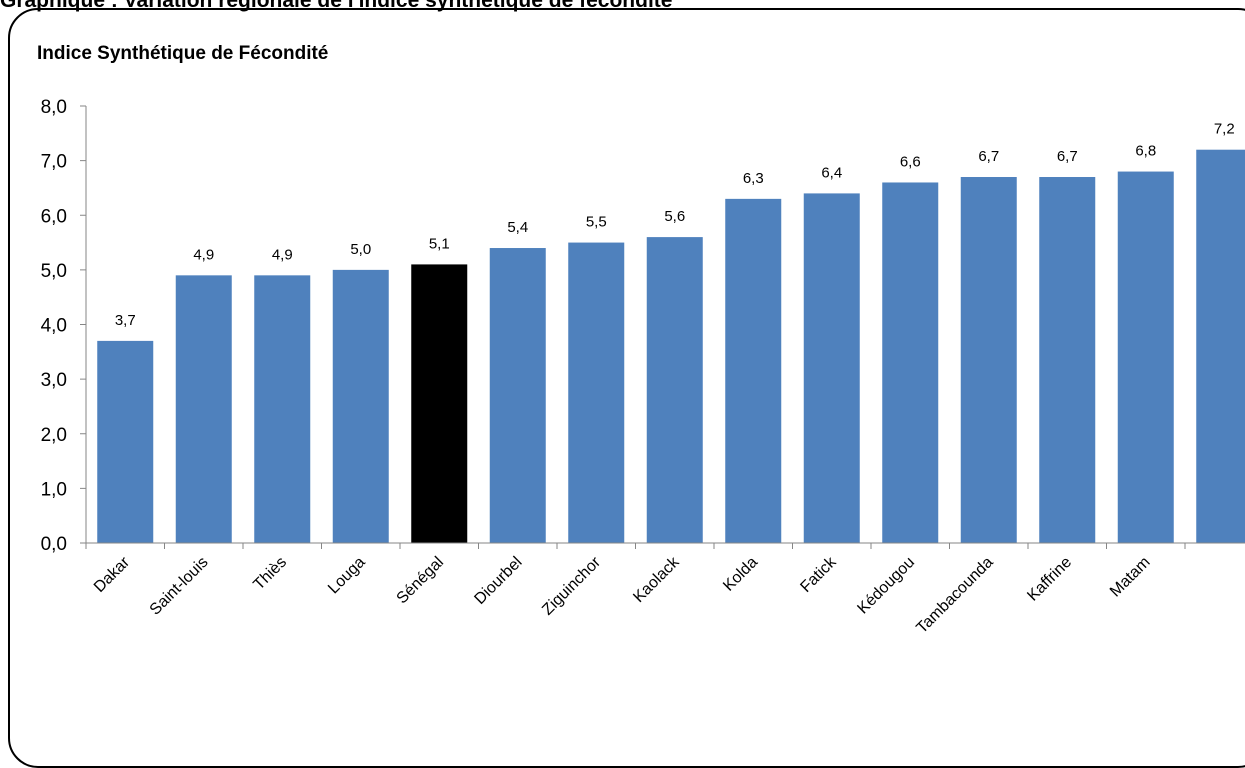 This screenshot has width=1245, height=768. I want to click on category-label: Louga, so click(347, 576).